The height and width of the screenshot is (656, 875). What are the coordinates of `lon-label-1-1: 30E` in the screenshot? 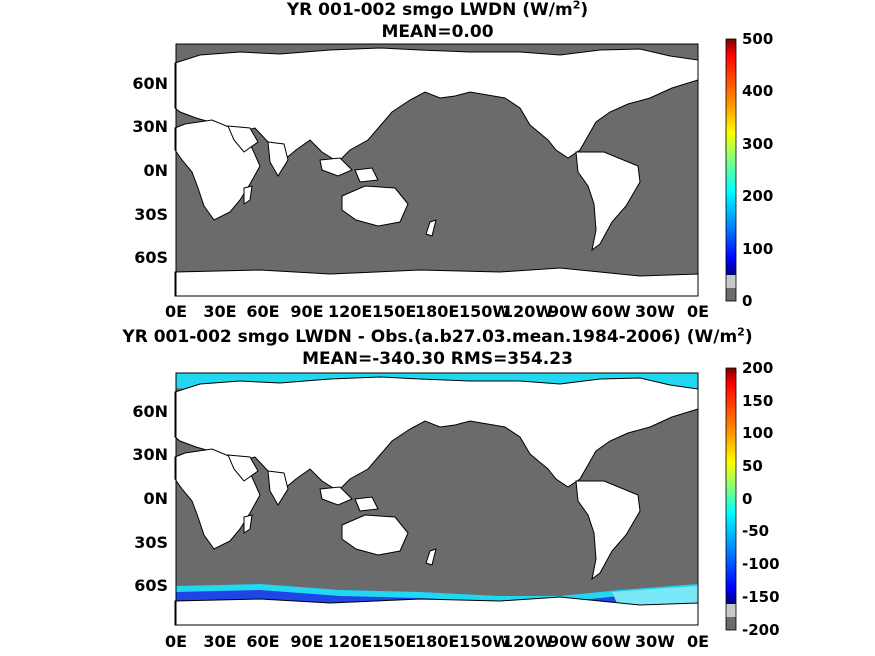 It's located at (220, 311).